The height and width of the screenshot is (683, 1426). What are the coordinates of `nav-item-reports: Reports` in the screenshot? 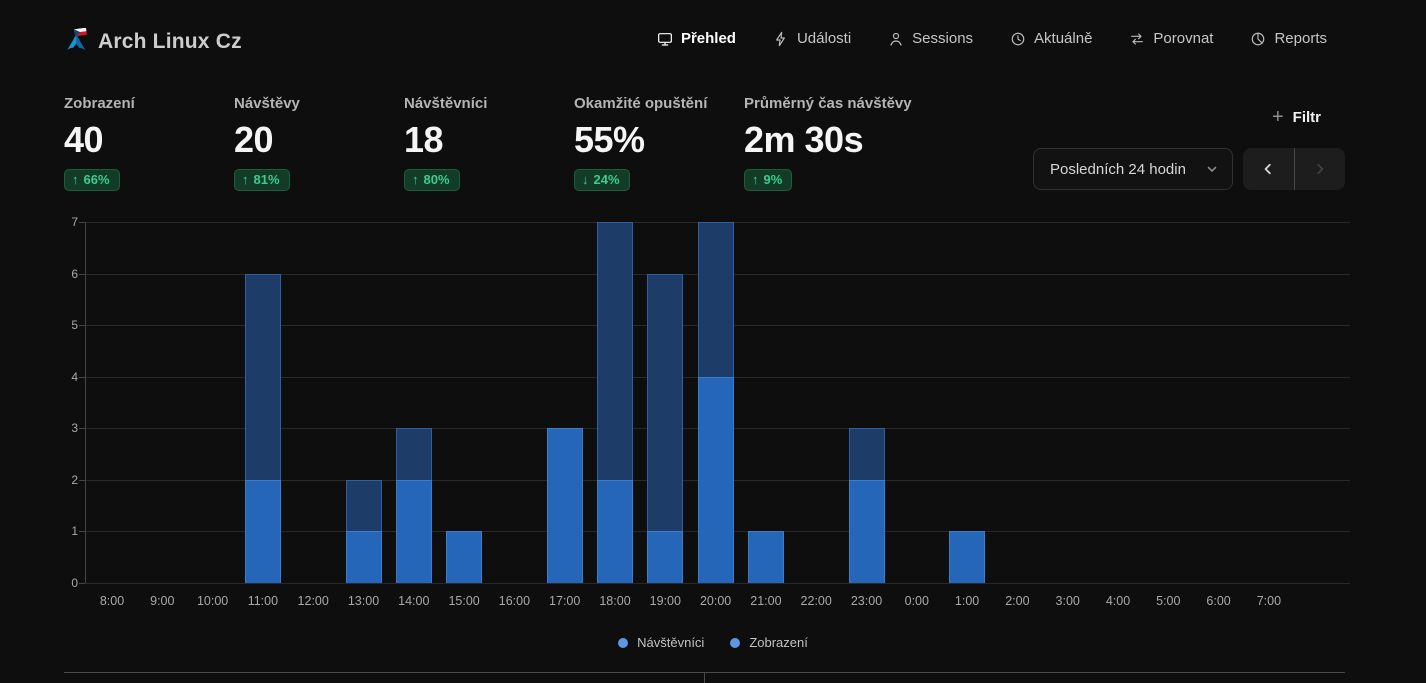 It's located at (1288, 38).